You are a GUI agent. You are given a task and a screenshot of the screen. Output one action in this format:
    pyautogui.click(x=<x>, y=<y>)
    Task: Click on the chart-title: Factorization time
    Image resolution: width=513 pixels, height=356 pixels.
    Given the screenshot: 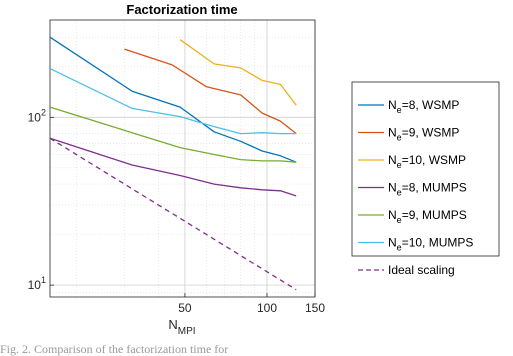 What is the action you would take?
    pyautogui.click(x=181, y=9)
    